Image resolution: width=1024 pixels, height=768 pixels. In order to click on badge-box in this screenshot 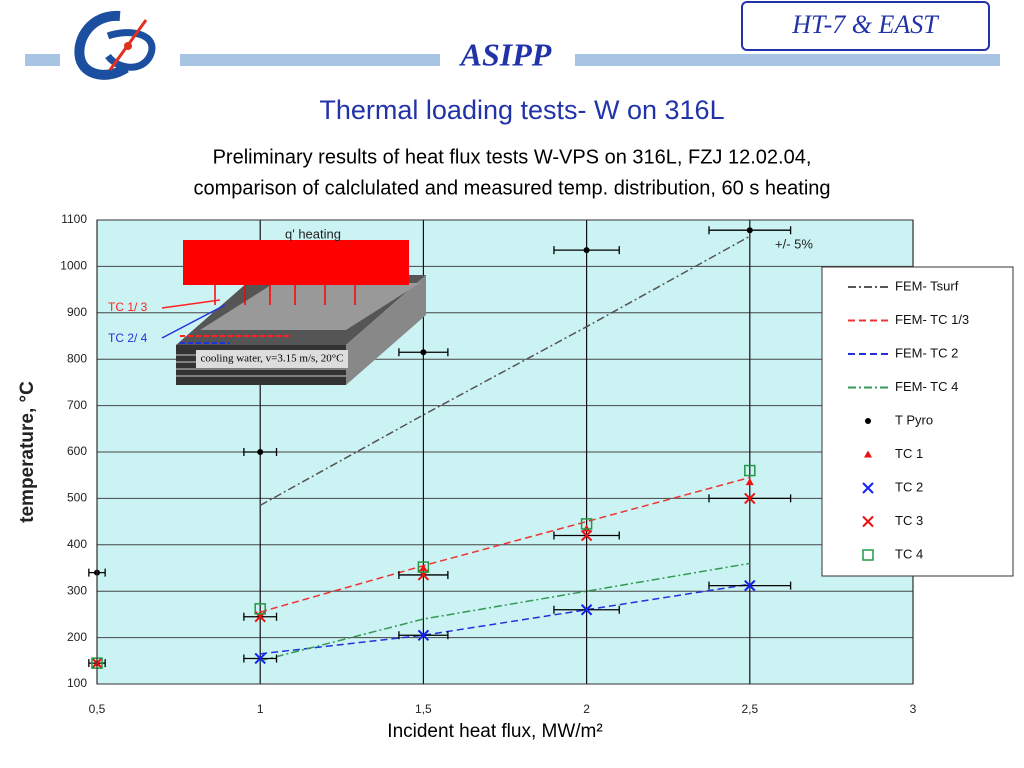, I will do `click(865, 26)`.